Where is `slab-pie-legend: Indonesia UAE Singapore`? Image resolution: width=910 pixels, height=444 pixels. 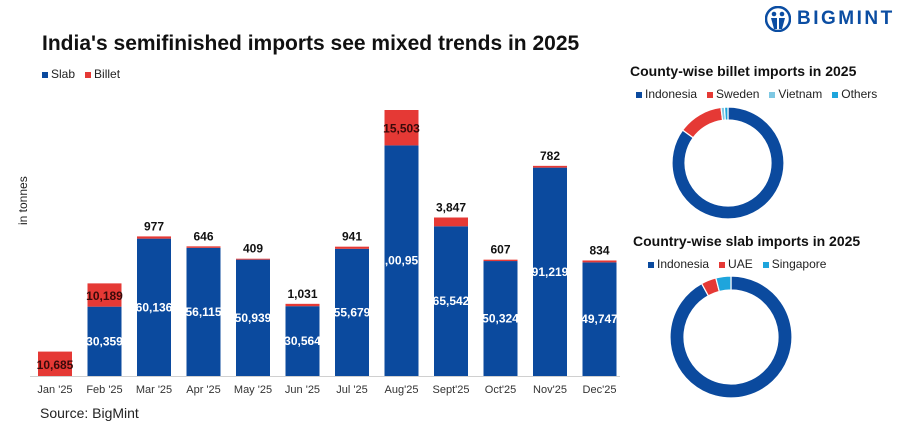 slab-pie-legend: Indonesia UAE Singapore is located at coordinates (737, 264).